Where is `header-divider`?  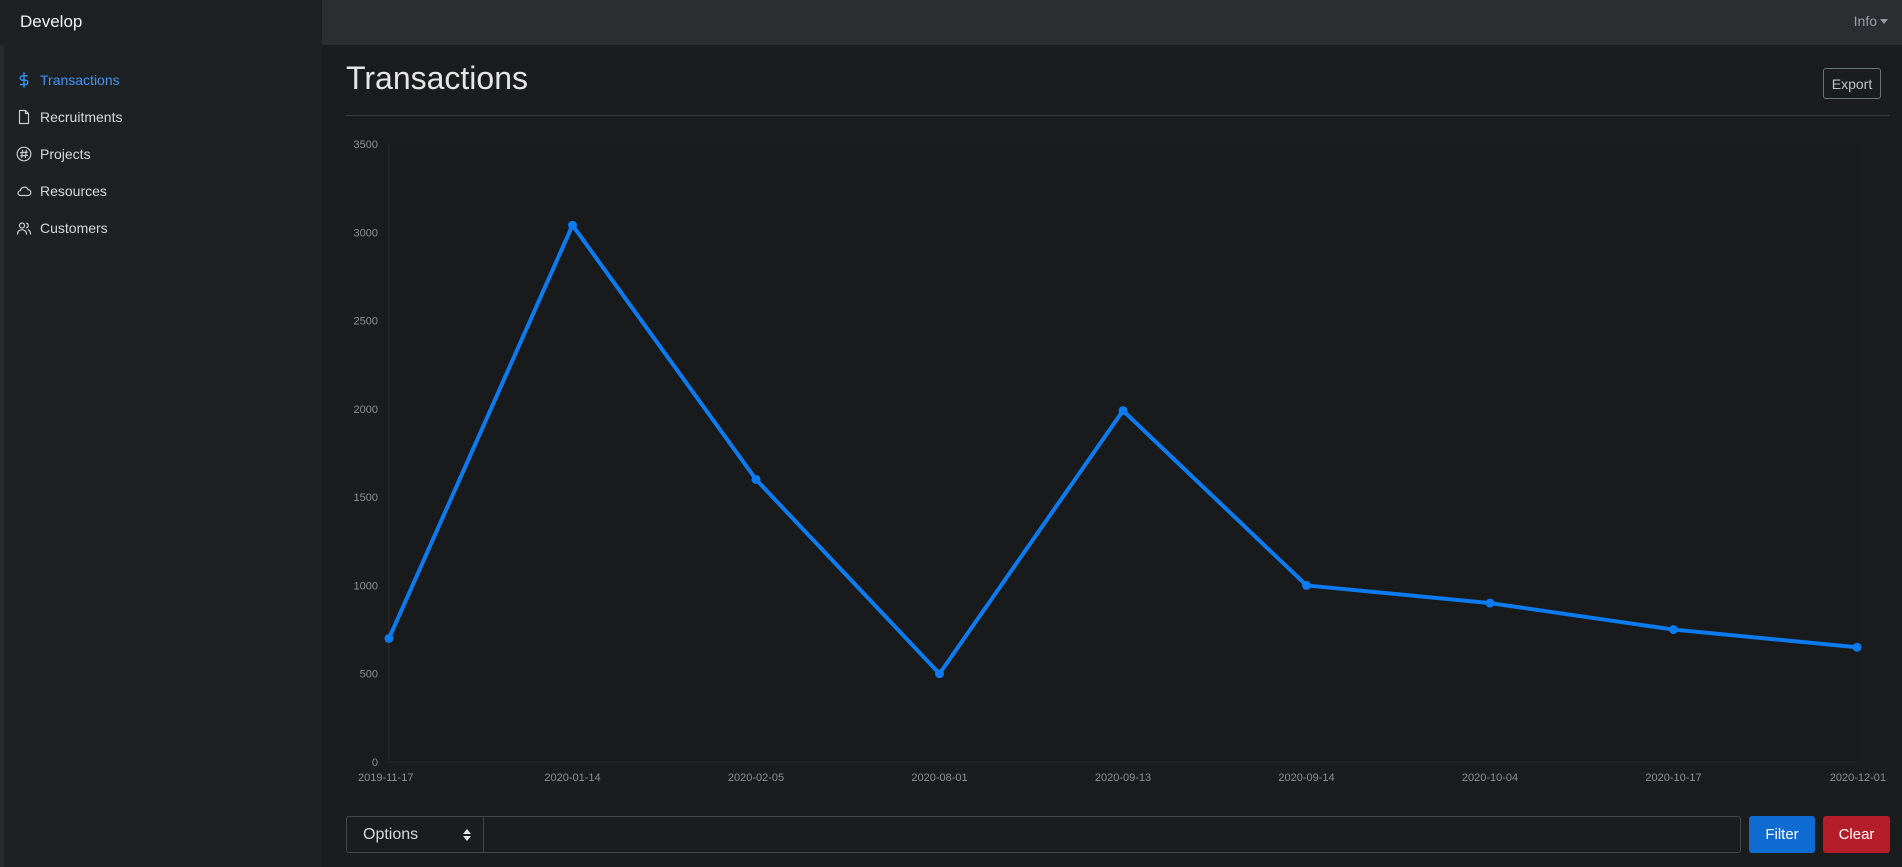
header-divider is located at coordinates (1118, 115).